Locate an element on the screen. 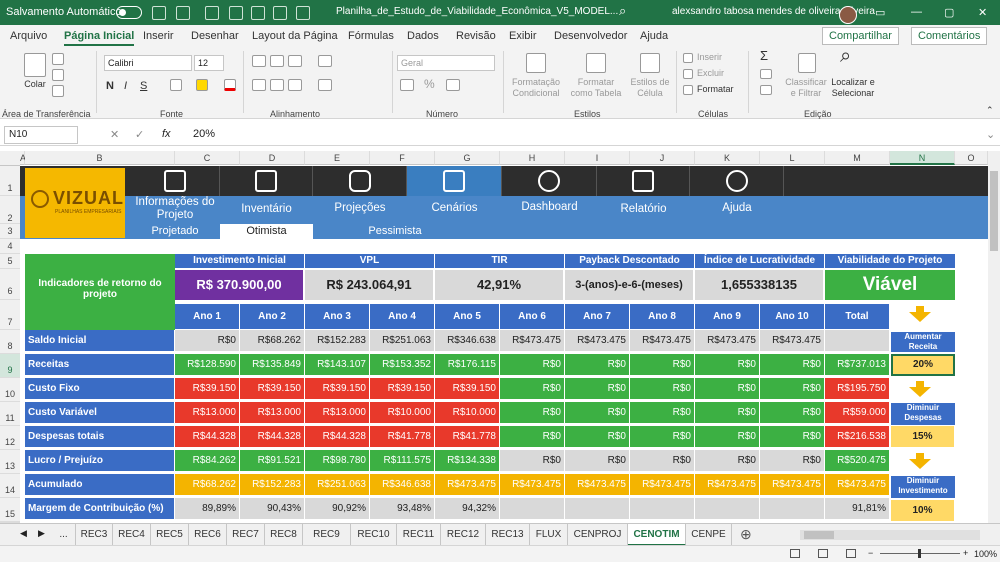 The width and height of the screenshot is (1000, 562). insert-cells-label: Inserir is located at coordinates (710, 57).